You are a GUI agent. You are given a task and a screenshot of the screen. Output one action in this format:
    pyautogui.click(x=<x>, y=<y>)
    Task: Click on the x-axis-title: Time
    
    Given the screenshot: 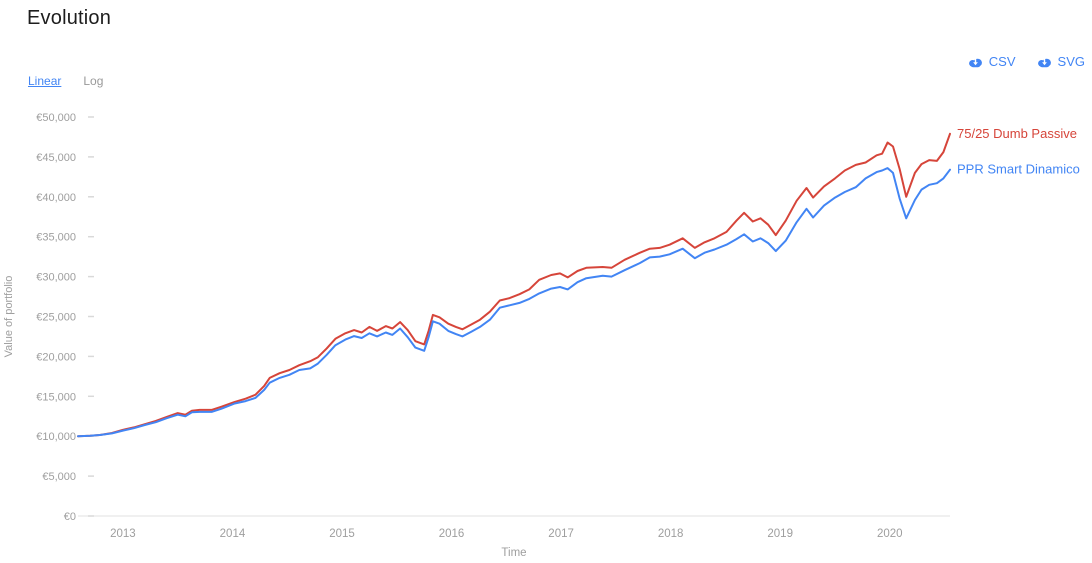 What is the action you would take?
    pyautogui.click(x=513, y=553)
    